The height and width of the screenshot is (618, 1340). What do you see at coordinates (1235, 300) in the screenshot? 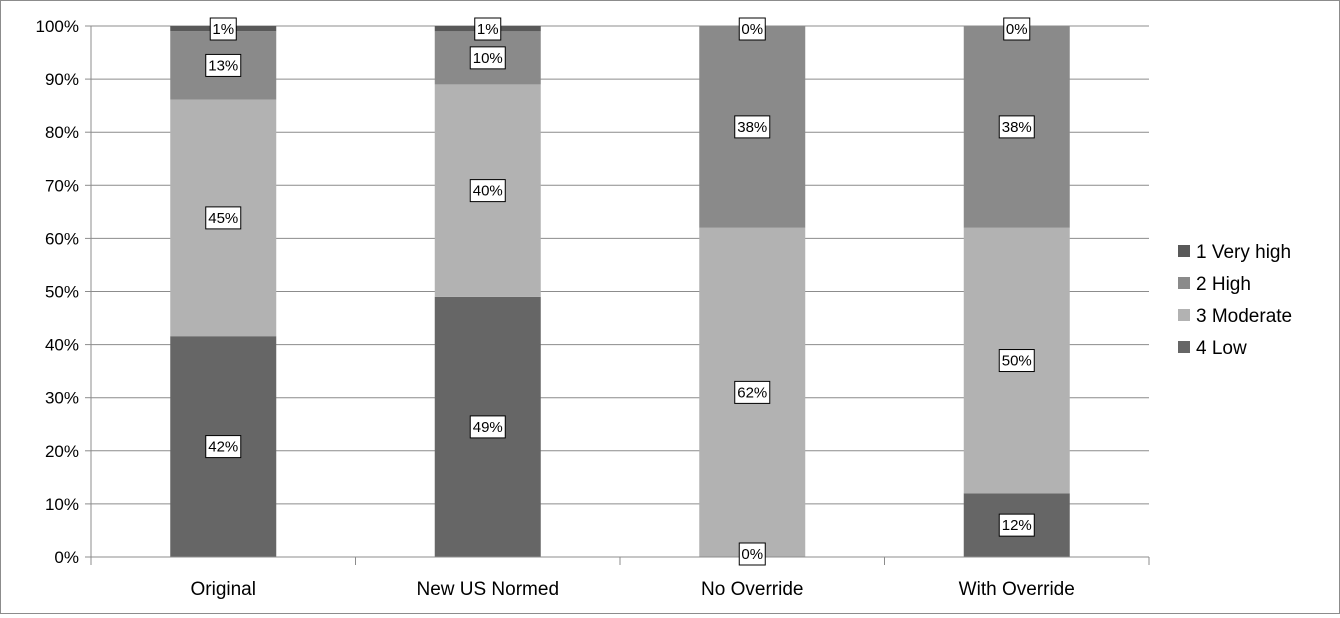
I see `legend: 1 Very high 2 High 3 Moderate 4 Low` at bounding box center [1235, 300].